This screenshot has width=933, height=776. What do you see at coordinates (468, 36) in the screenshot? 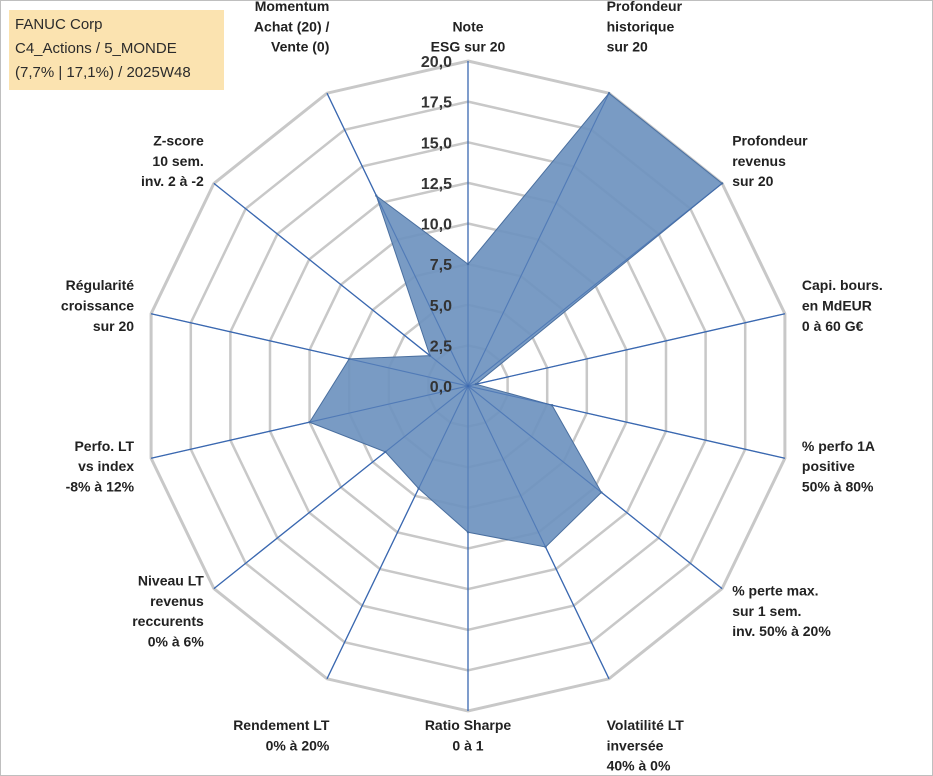
I see `axis-label-0: Note ESG sur 20` at bounding box center [468, 36].